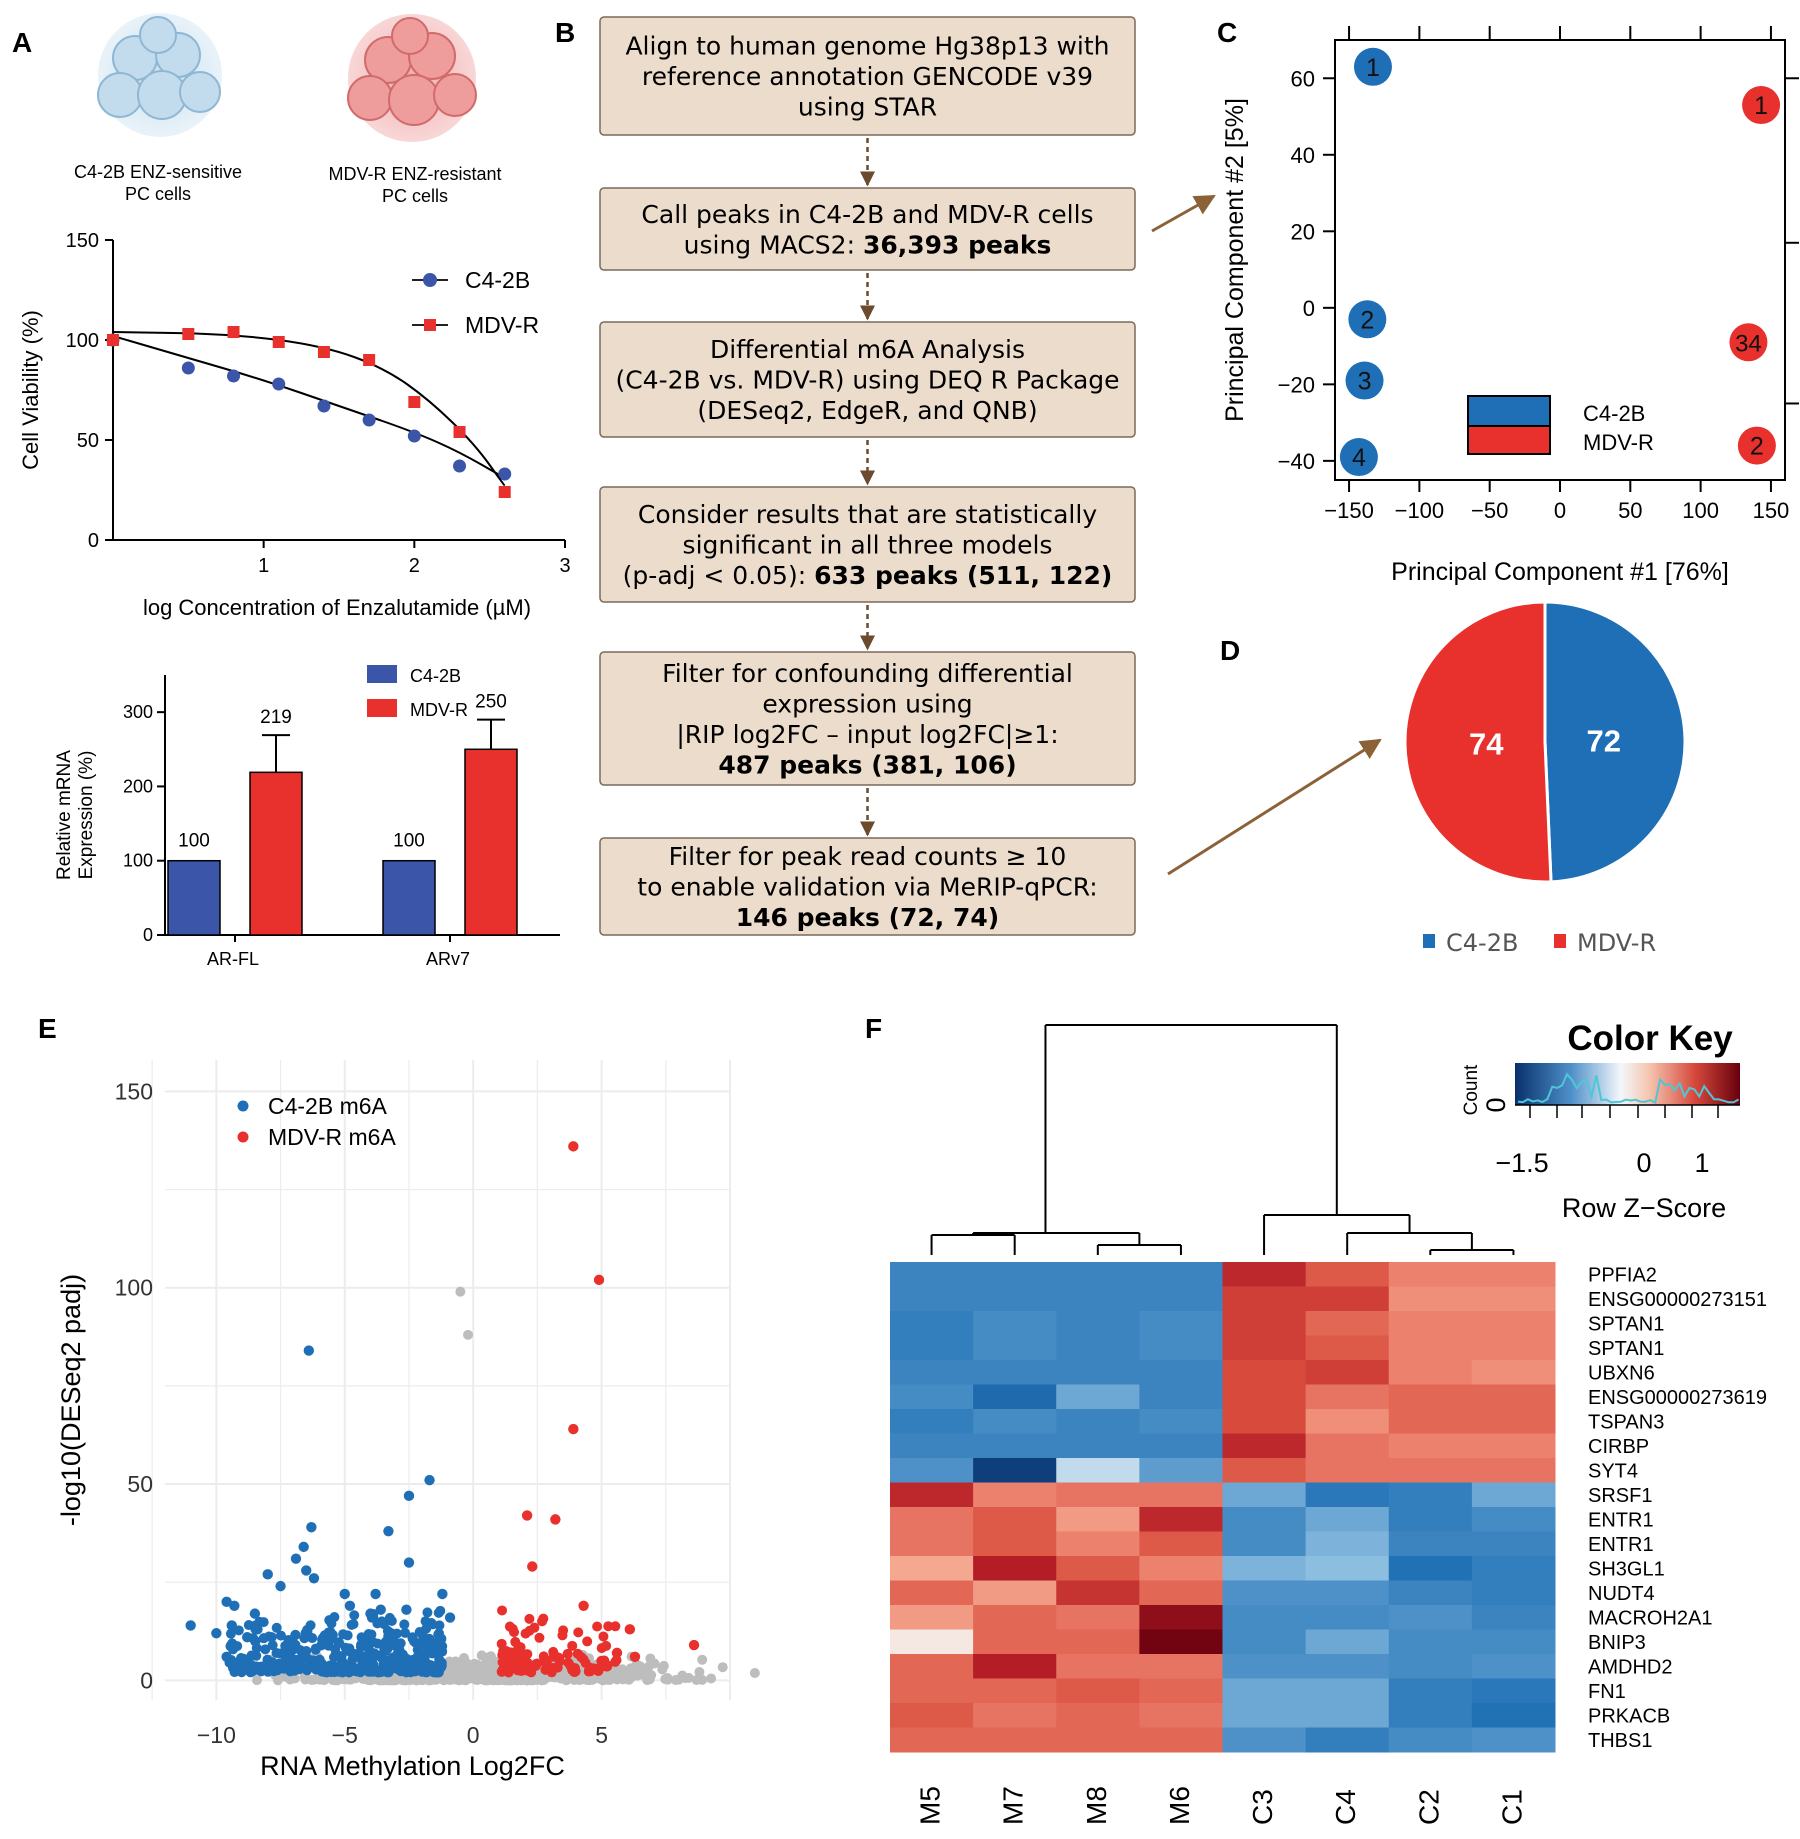 Image resolution: width=1800 pixels, height=1839 pixels. Describe the element at coordinates (1626, 1569) in the screenshot. I see `row-label: SH3GL1` at that location.